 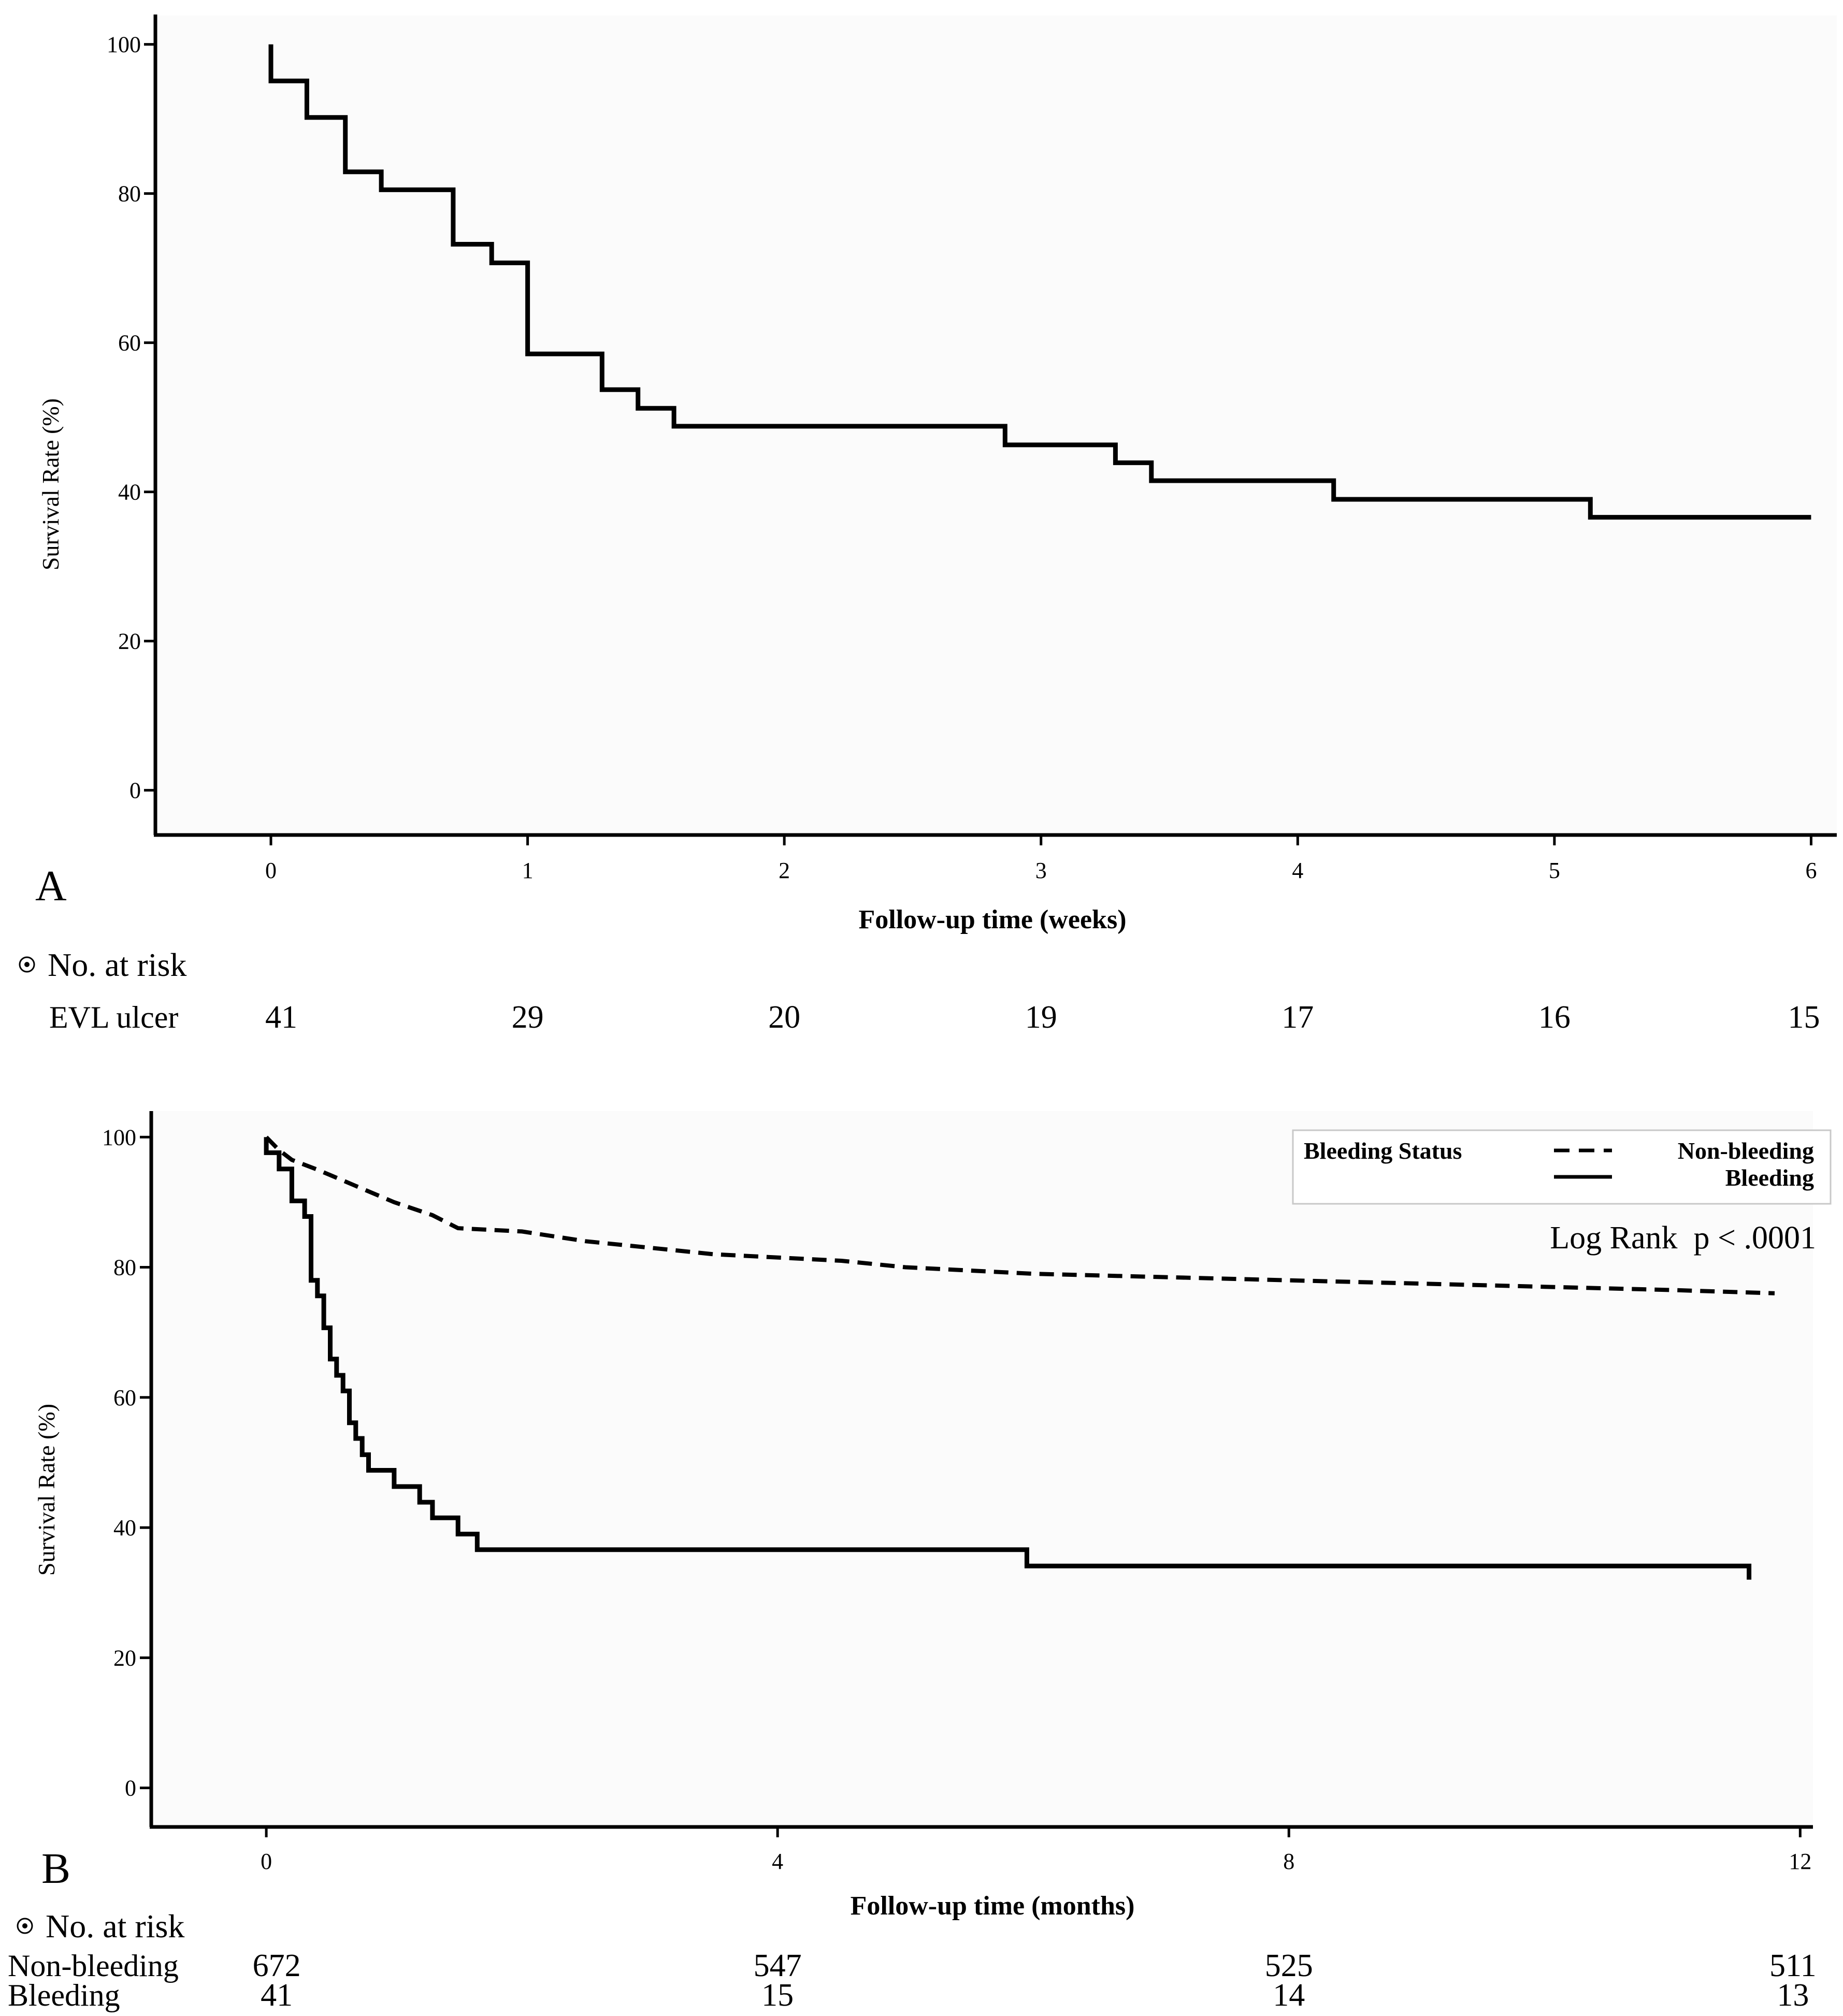 What do you see at coordinates (1746, 1150) in the screenshot?
I see `legend-entry-non-bleeding: Non-bleeding` at bounding box center [1746, 1150].